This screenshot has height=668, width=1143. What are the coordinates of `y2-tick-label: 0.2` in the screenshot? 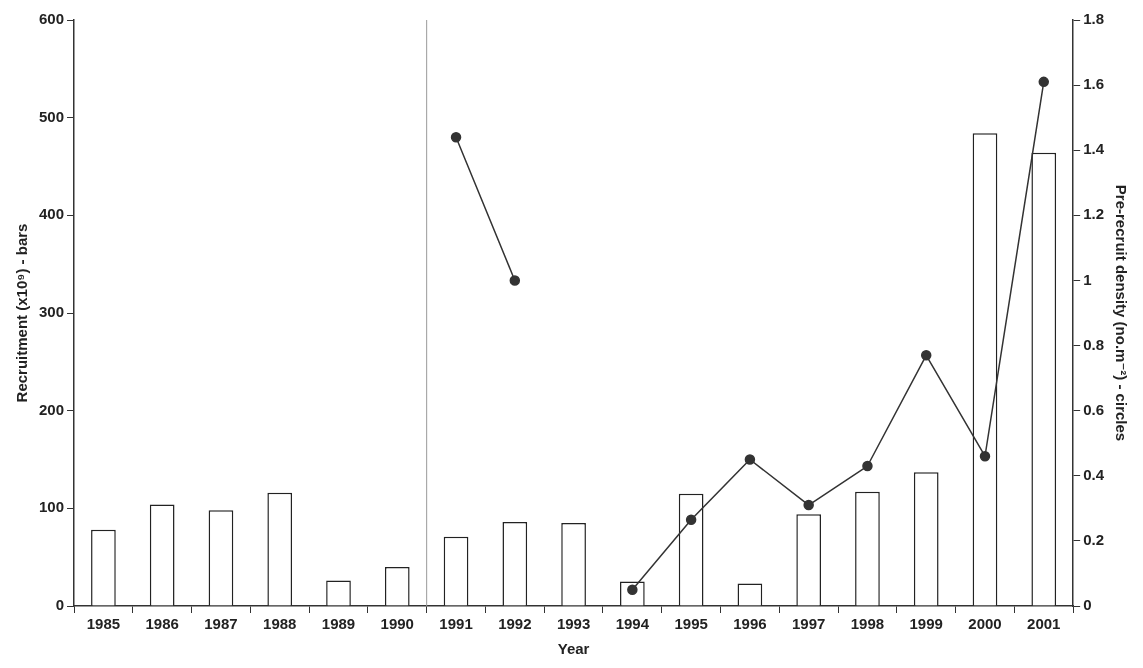 It's located at (1094, 540).